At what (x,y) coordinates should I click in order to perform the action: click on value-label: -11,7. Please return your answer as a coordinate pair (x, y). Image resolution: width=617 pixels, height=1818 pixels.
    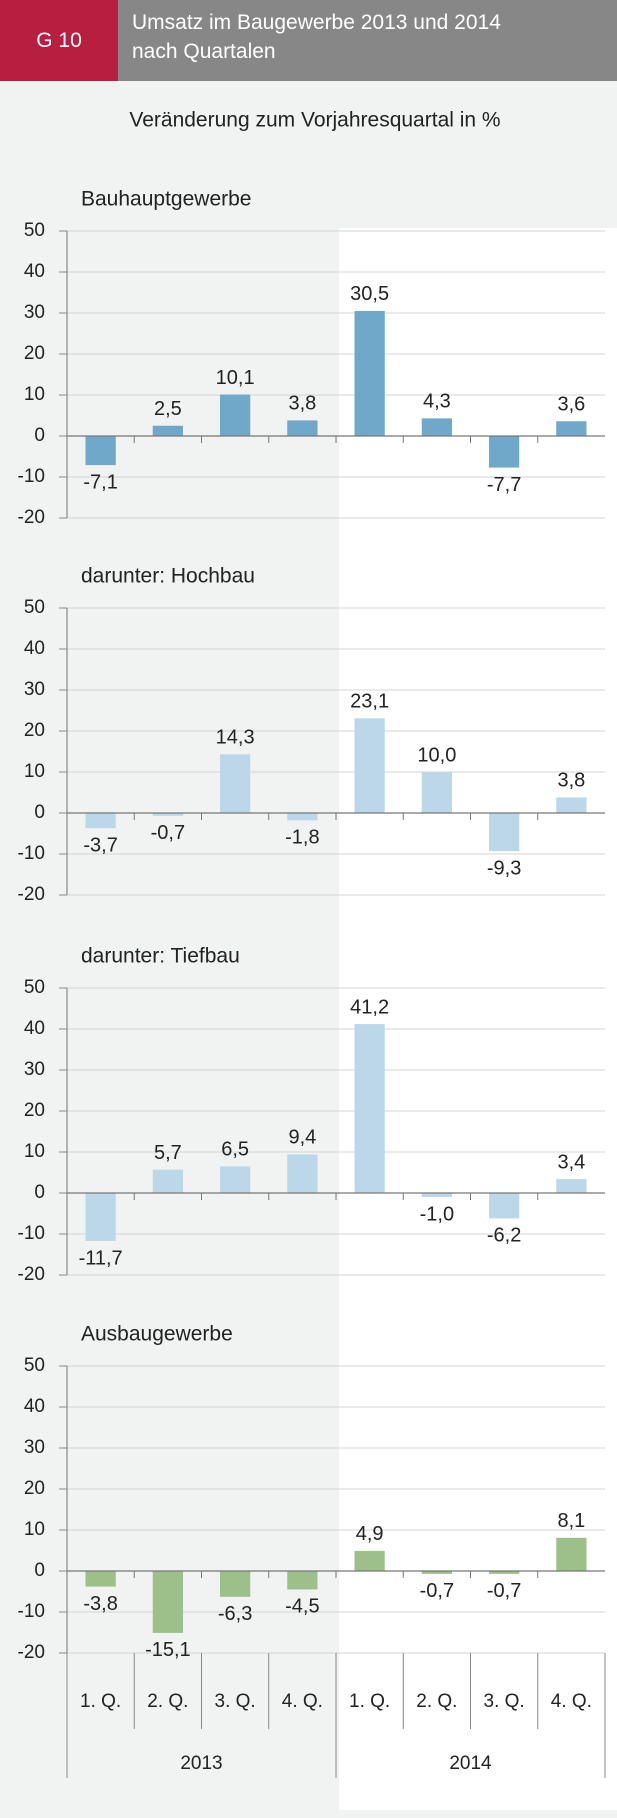
    Looking at the image, I should click on (101, 1258).